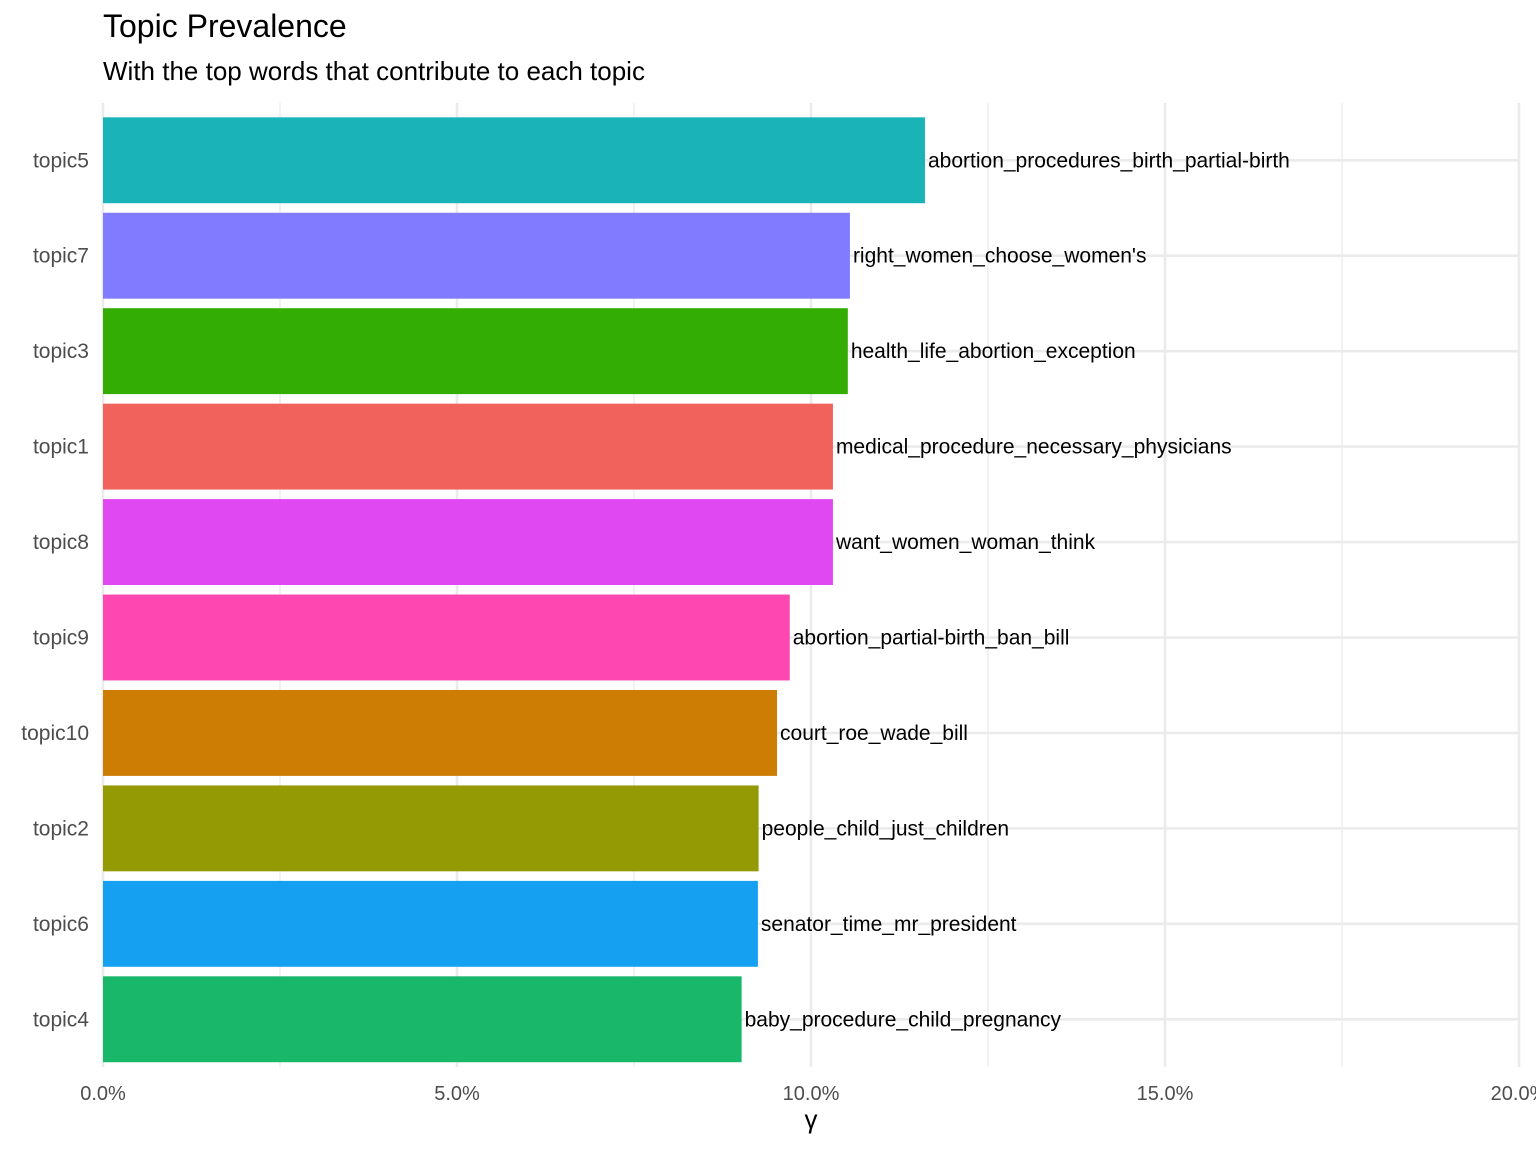 The height and width of the screenshot is (1152, 1536). I want to click on data-label-topic5: abortion_procedures_birth_partial-birth, so click(1109, 160).